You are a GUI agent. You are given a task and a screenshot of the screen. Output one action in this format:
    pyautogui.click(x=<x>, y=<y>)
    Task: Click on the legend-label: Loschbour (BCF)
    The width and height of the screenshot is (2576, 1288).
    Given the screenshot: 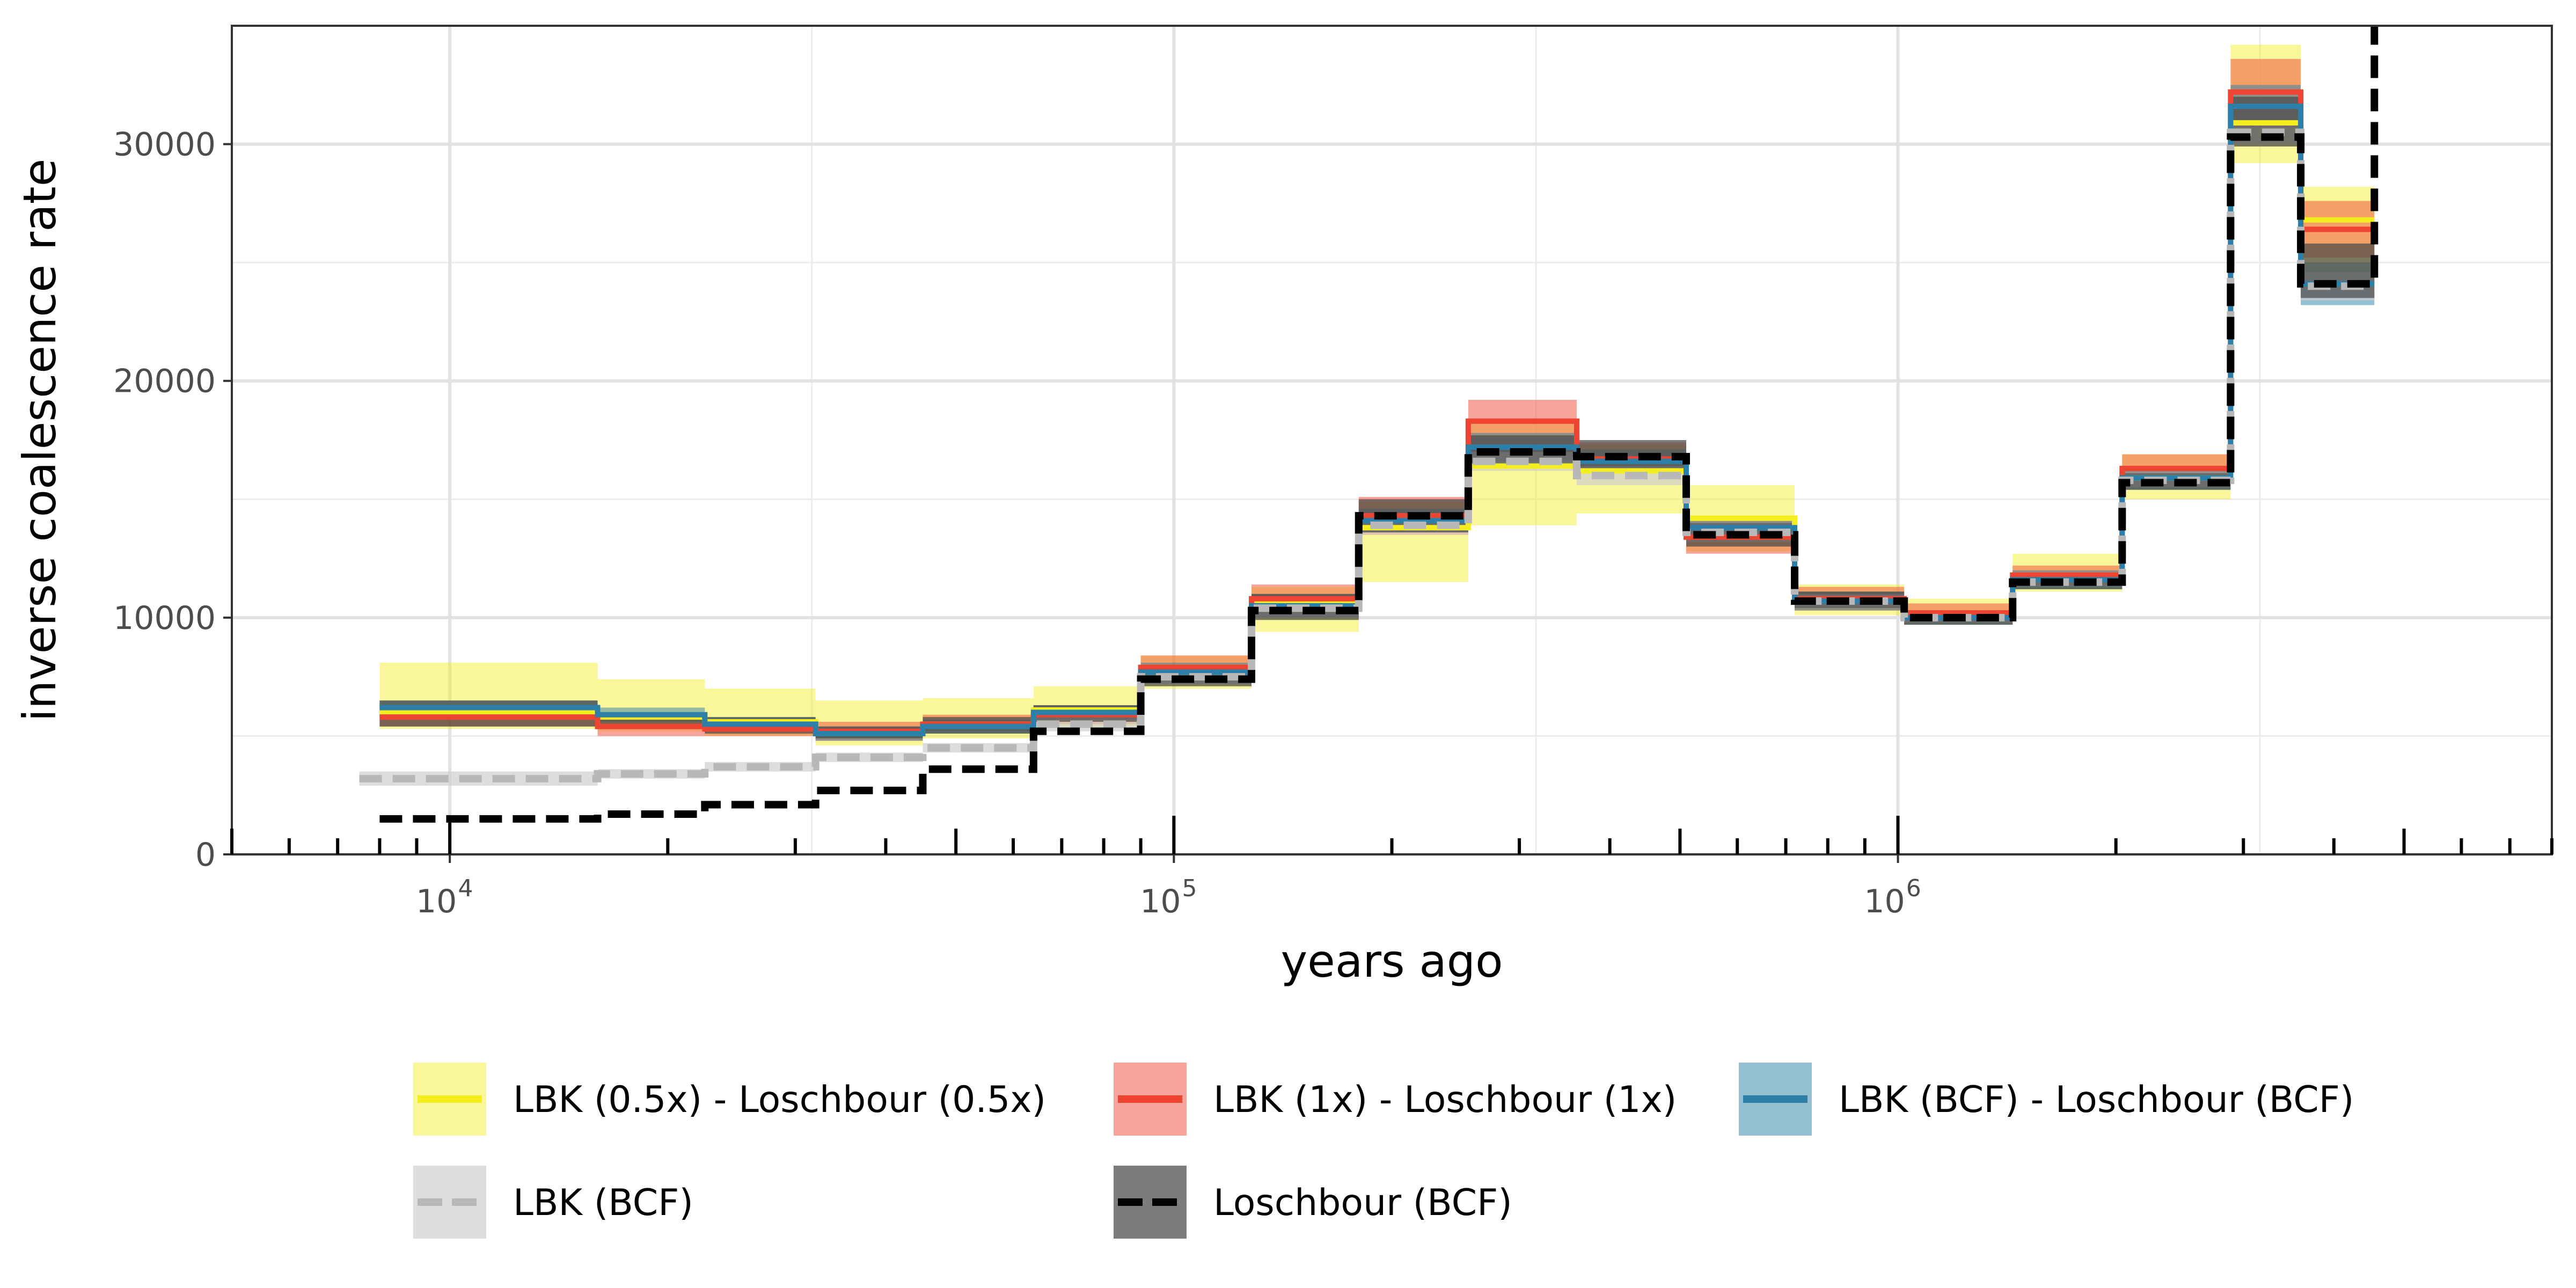 What is the action you would take?
    pyautogui.click(x=1362, y=1203)
    